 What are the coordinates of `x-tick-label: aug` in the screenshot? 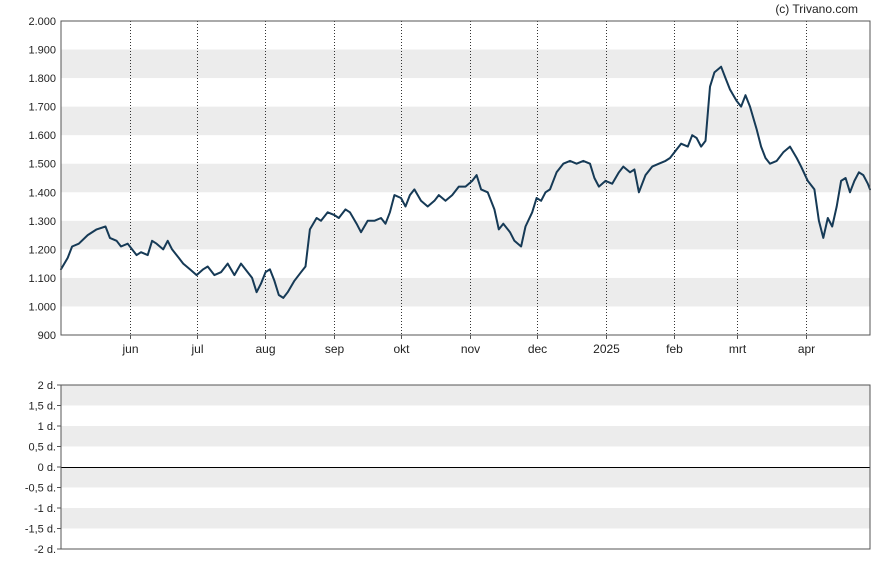 It's located at (265, 349).